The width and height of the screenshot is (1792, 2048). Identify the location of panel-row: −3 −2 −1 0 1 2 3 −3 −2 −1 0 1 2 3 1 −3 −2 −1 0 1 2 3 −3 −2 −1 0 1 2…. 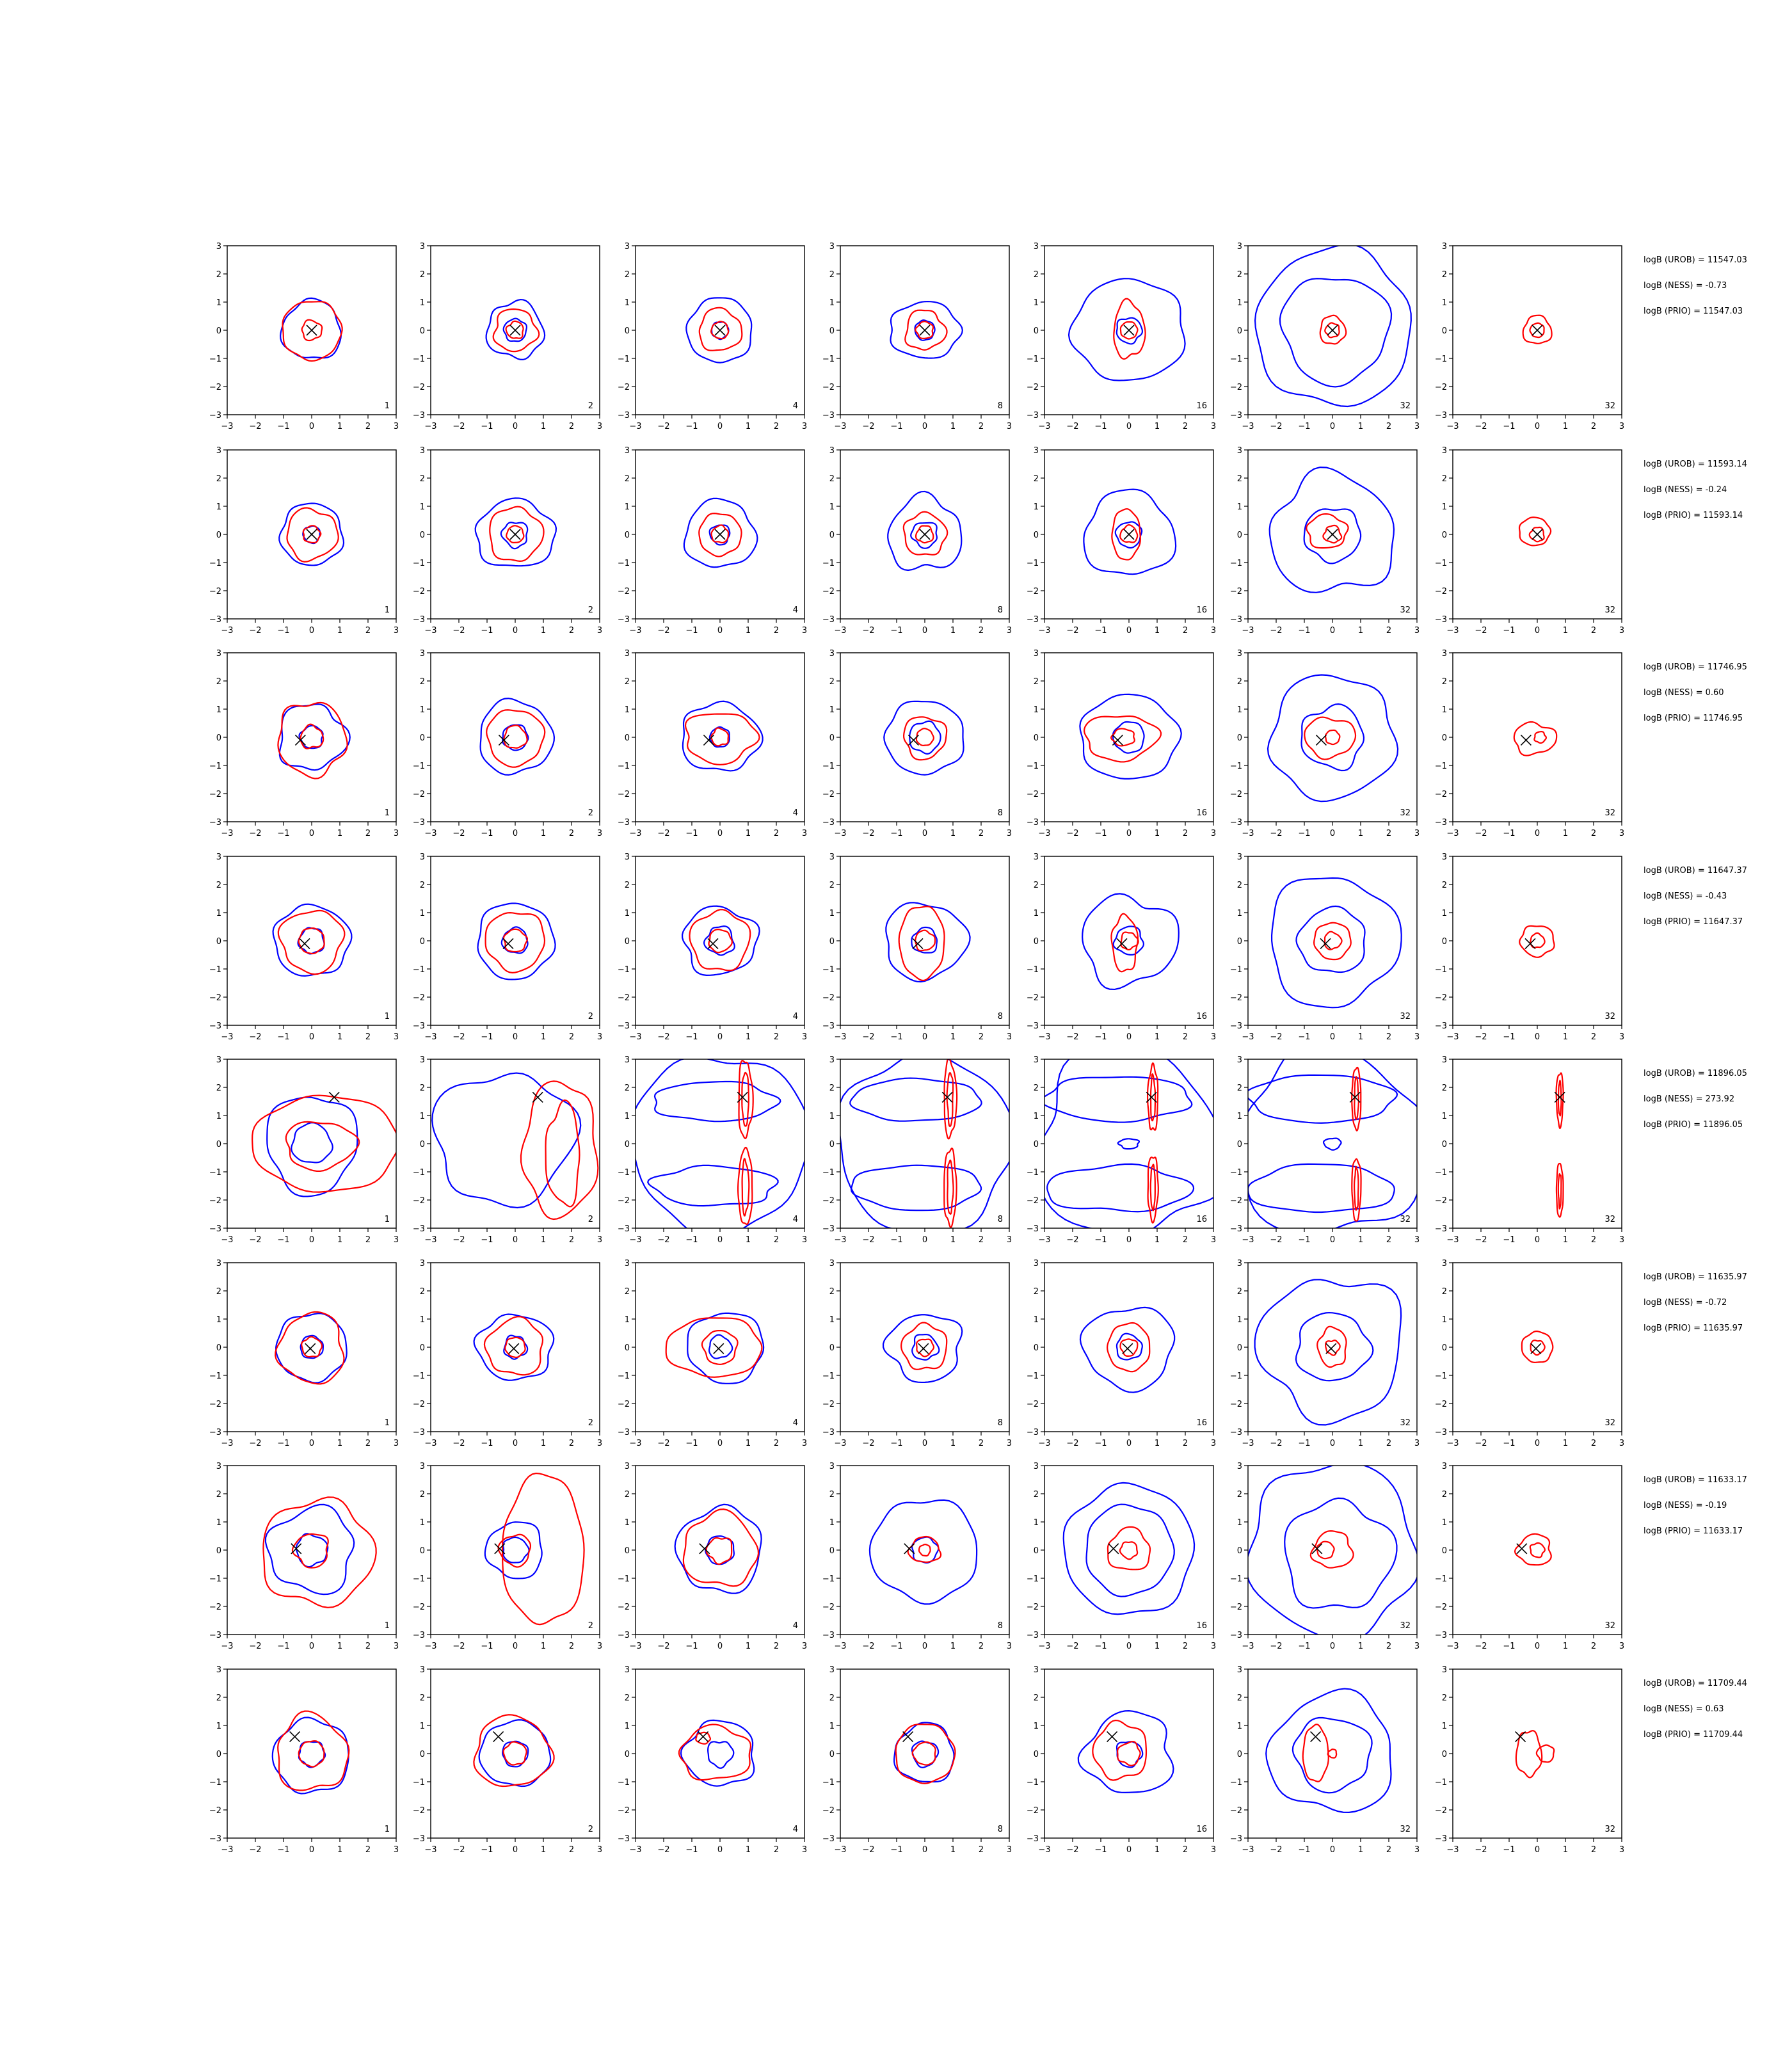
(978, 1150).